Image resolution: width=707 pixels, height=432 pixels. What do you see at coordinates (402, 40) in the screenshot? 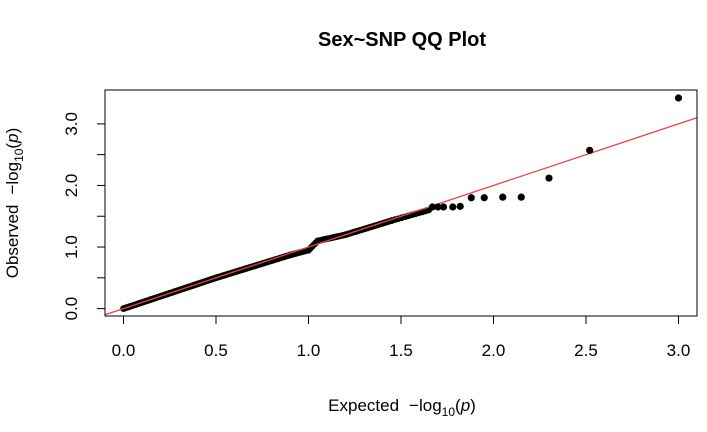
I see `chart-title: Sex~SNP QQ Plot` at bounding box center [402, 40].